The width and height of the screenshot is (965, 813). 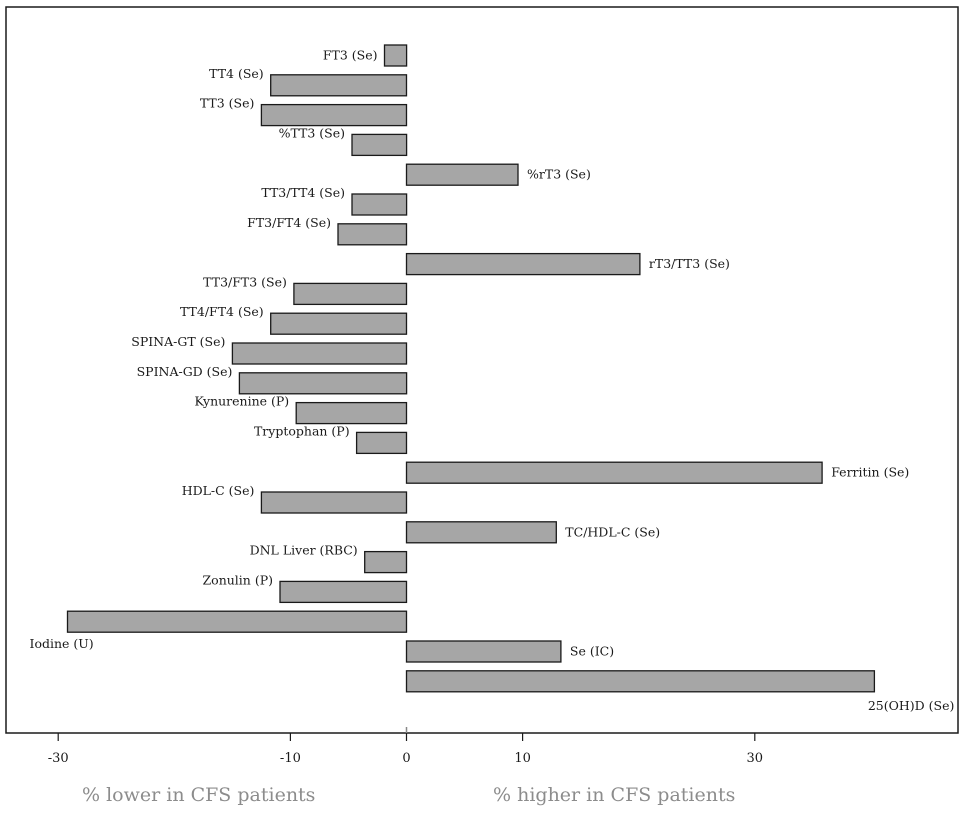 What do you see at coordinates (227, 103) in the screenshot?
I see `bar-label-2: TT3 (Se)` at bounding box center [227, 103].